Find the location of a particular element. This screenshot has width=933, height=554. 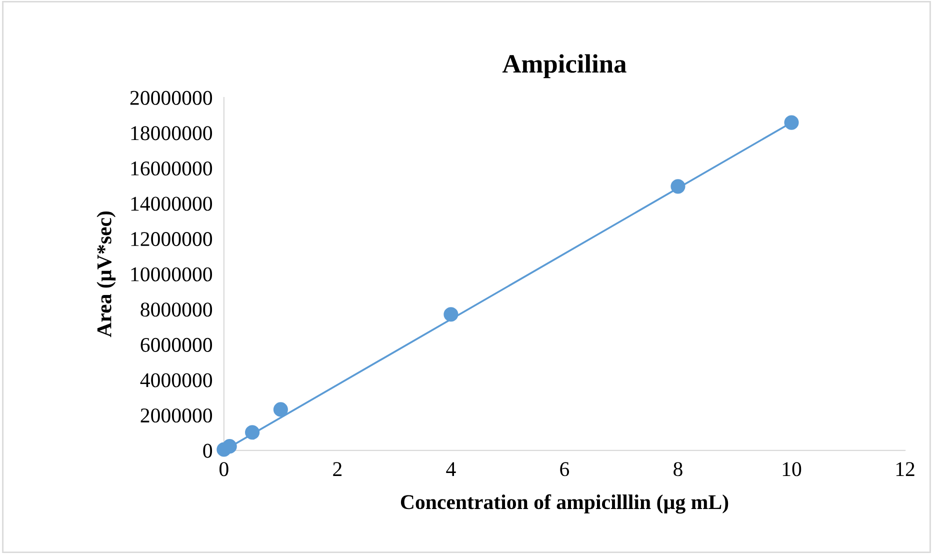

y-tick-label: 6000000 is located at coordinates (176, 345).